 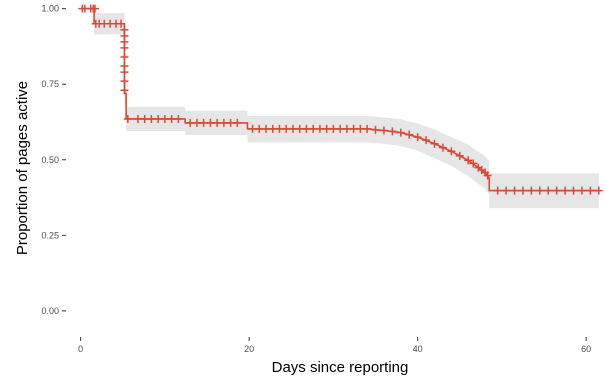 I want to click on y-tick-label: 0.00, so click(x=50, y=311).